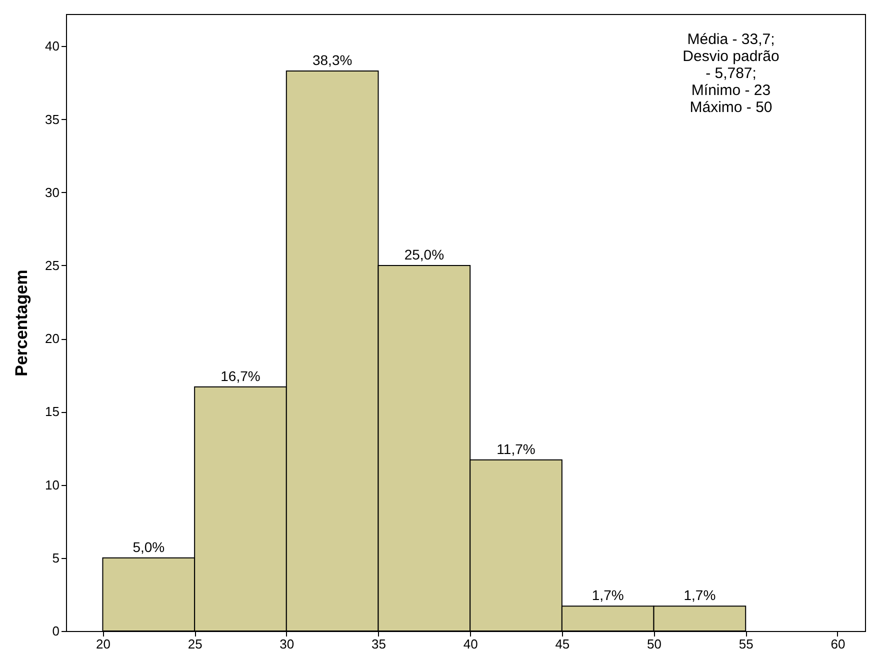 The image size is (869, 657). What do you see at coordinates (240, 376) in the screenshot?
I see `data-label: 16,7%` at bounding box center [240, 376].